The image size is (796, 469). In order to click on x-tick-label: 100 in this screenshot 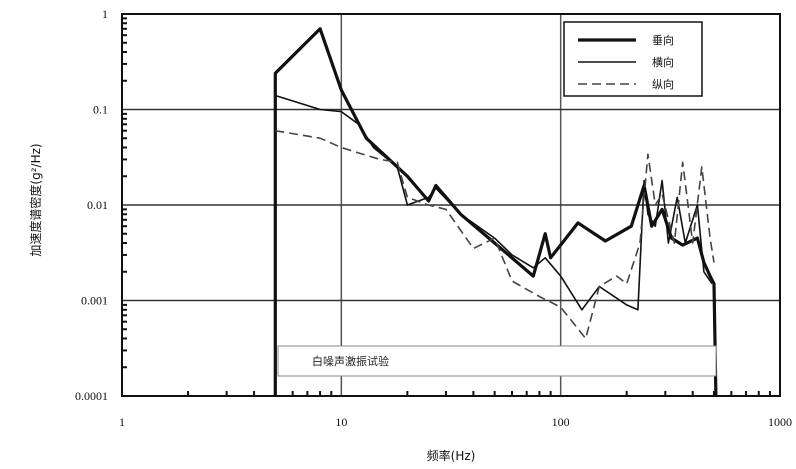, I will do `click(561, 422)`.